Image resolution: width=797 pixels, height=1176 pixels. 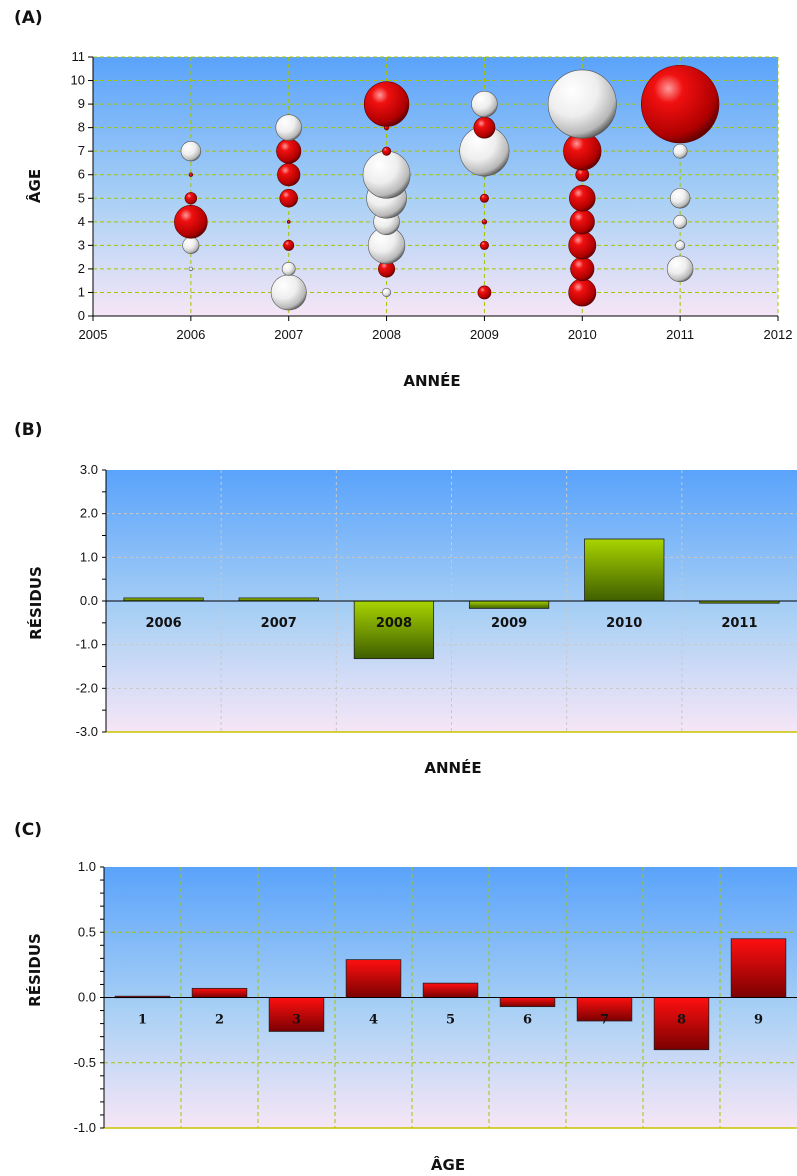 I want to click on category-label: 4, so click(x=373, y=1020).